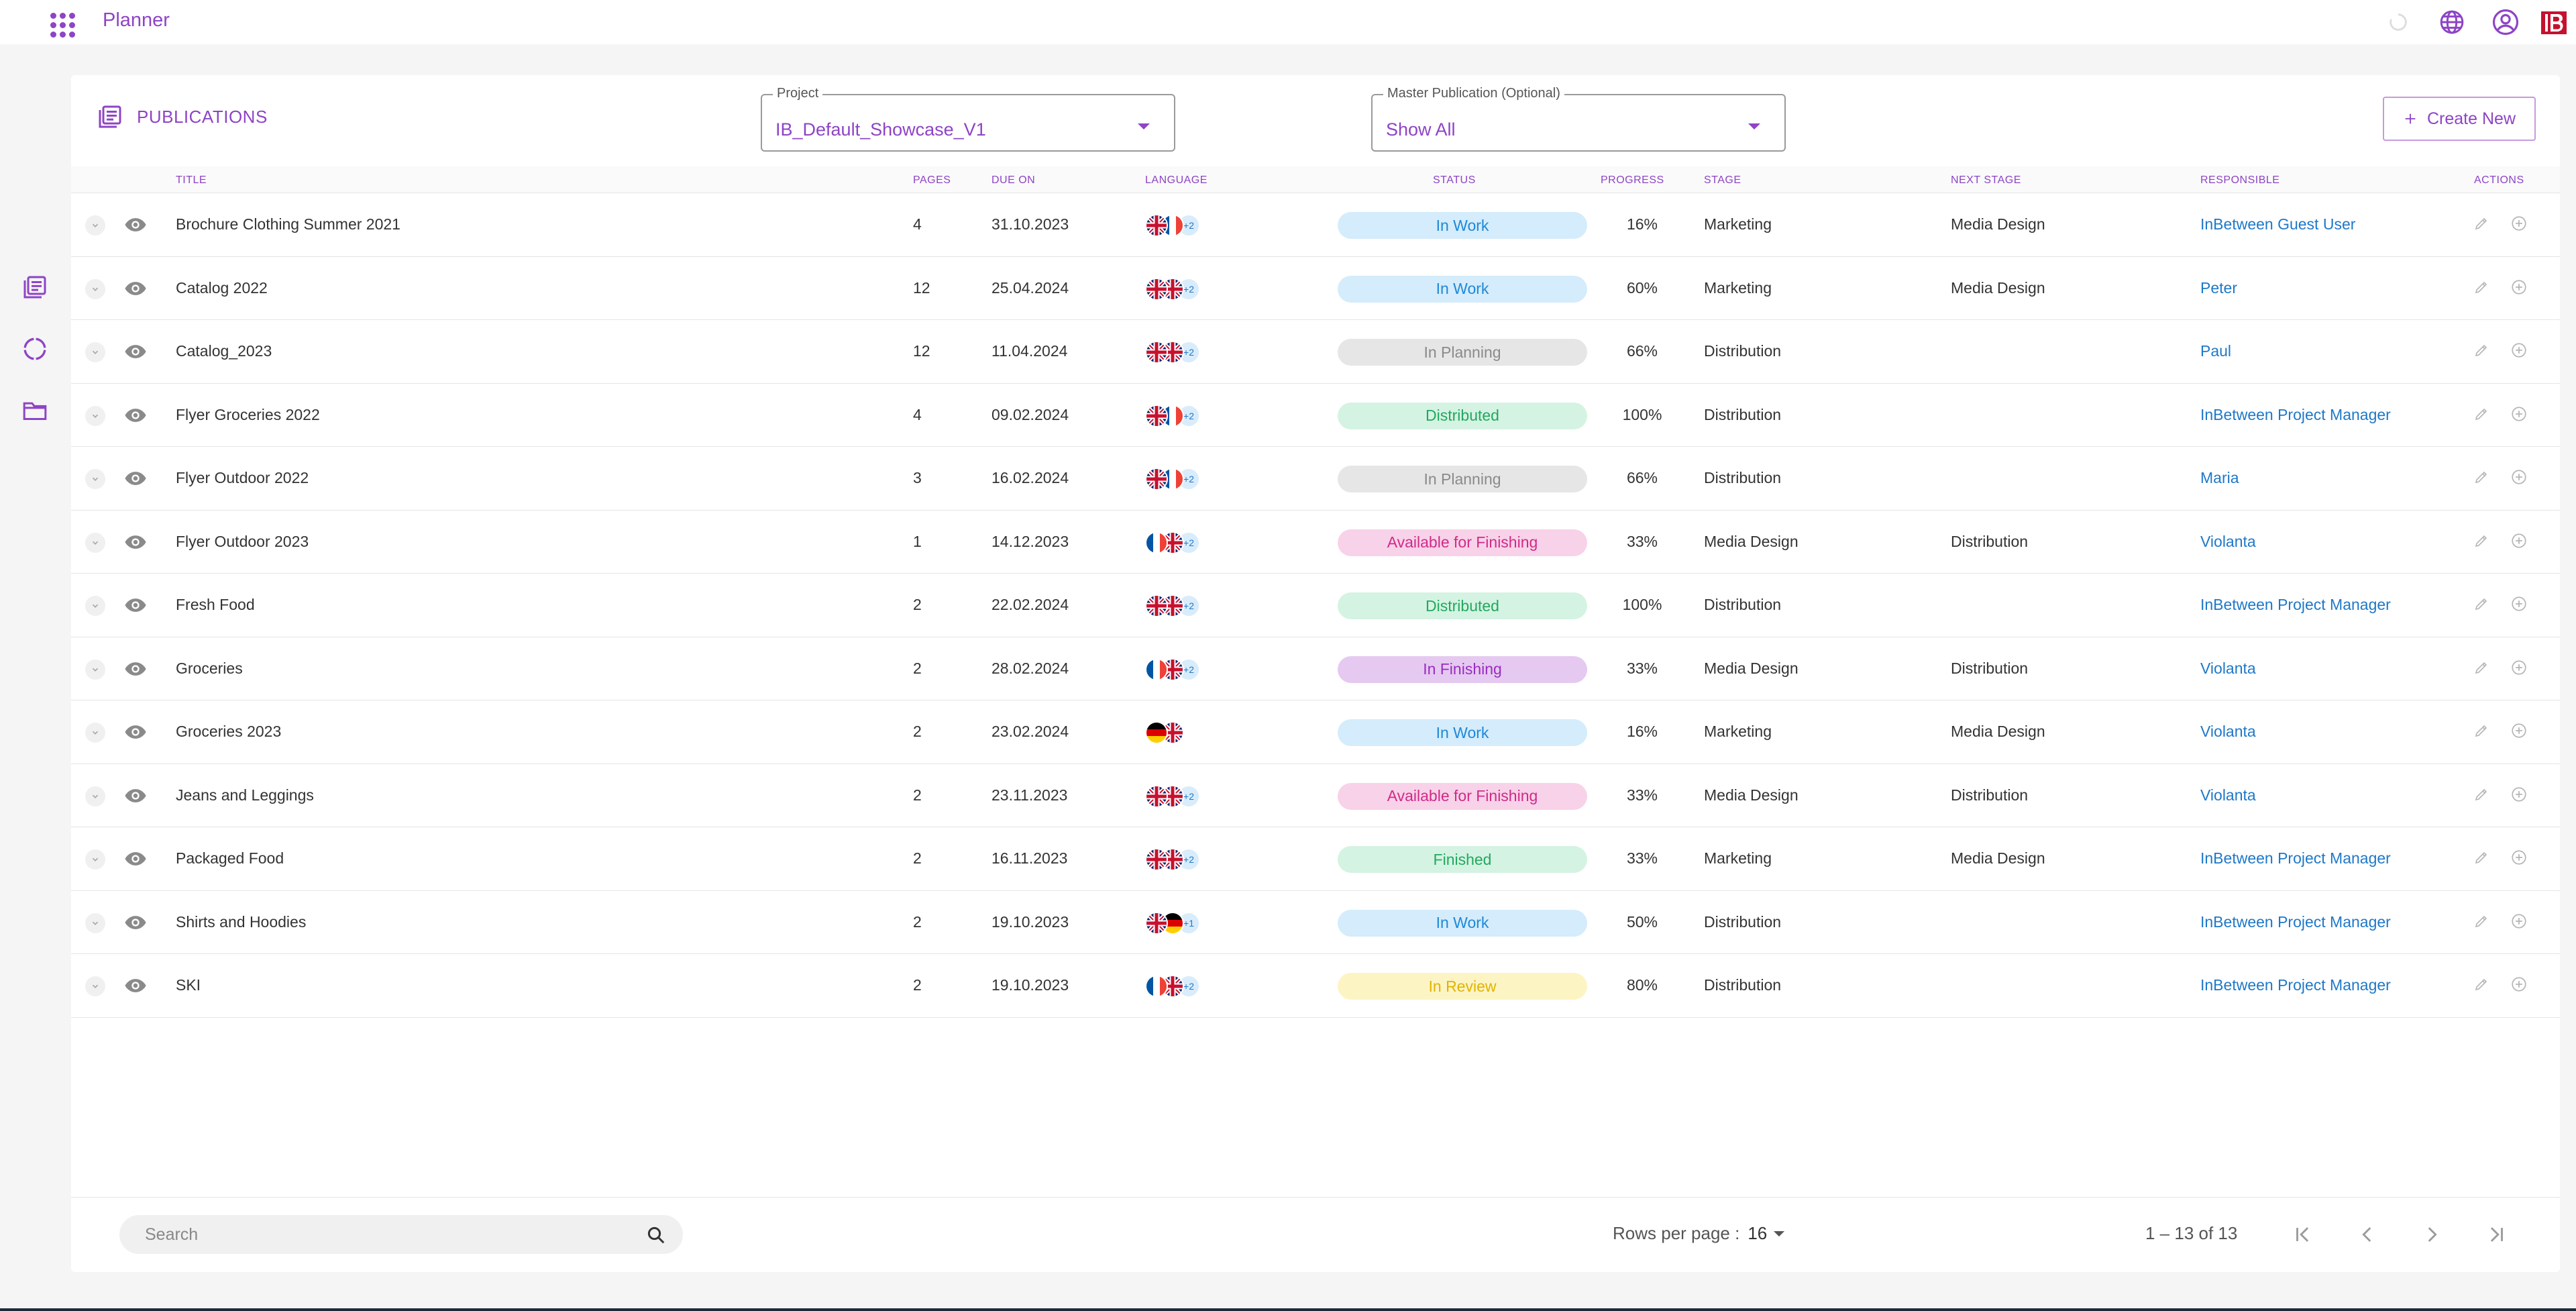  What do you see at coordinates (2505, 22) in the screenshot?
I see `user-account-icon` at bounding box center [2505, 22].